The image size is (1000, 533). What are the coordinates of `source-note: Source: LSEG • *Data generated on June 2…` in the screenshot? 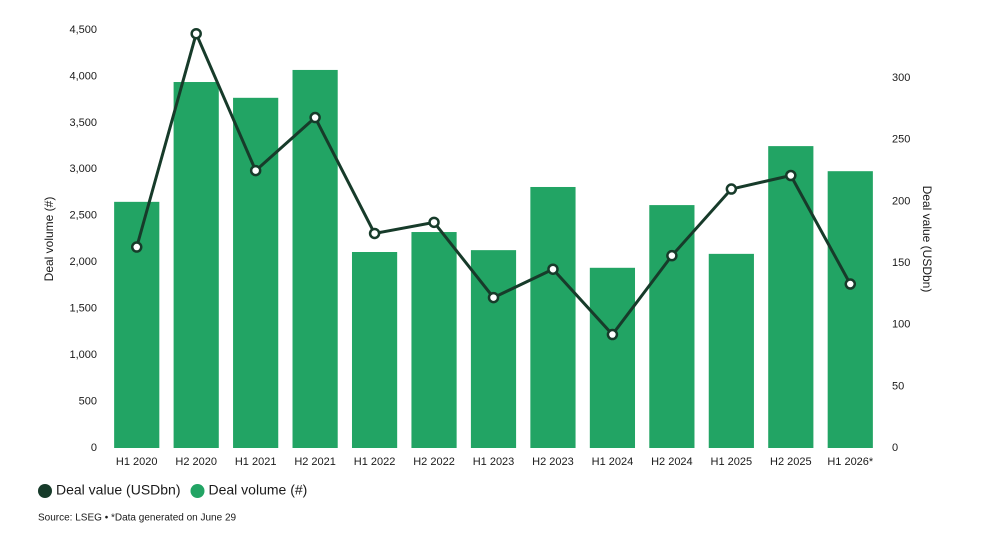 It's located at (137, 518).